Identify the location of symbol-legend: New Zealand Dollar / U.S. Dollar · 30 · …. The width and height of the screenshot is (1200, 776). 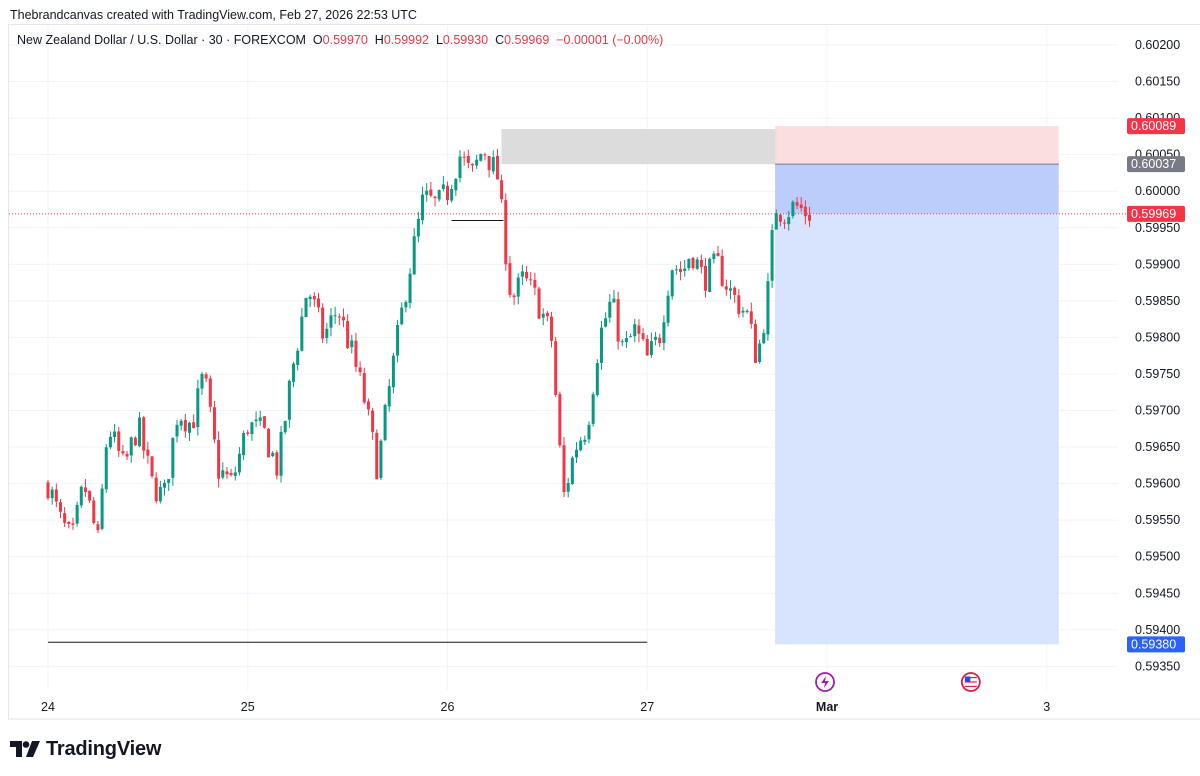
(340, 40).